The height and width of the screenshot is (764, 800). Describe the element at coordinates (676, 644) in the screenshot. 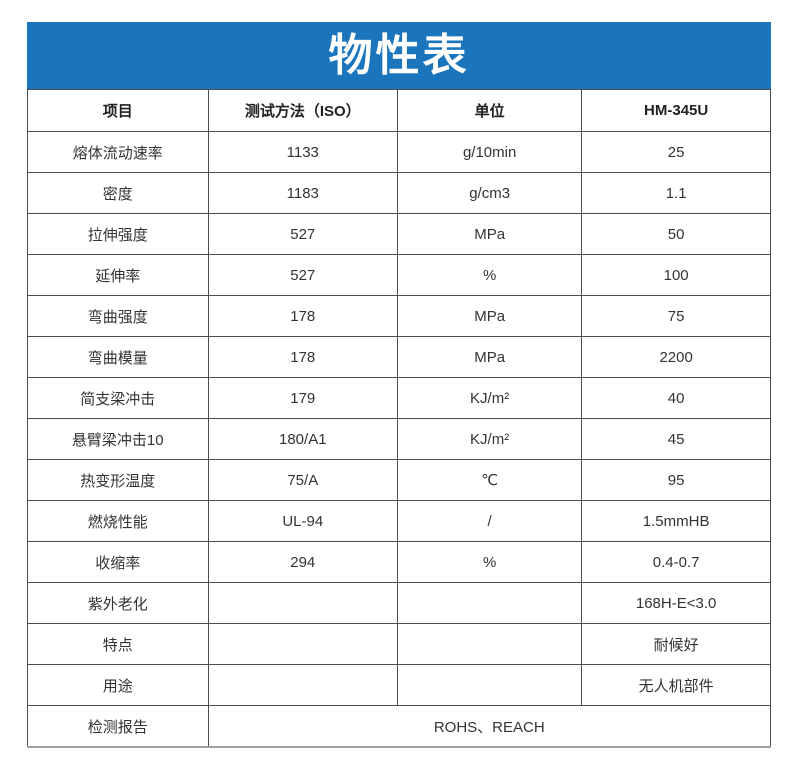

I see `cell-value: 耐候好` at that location.